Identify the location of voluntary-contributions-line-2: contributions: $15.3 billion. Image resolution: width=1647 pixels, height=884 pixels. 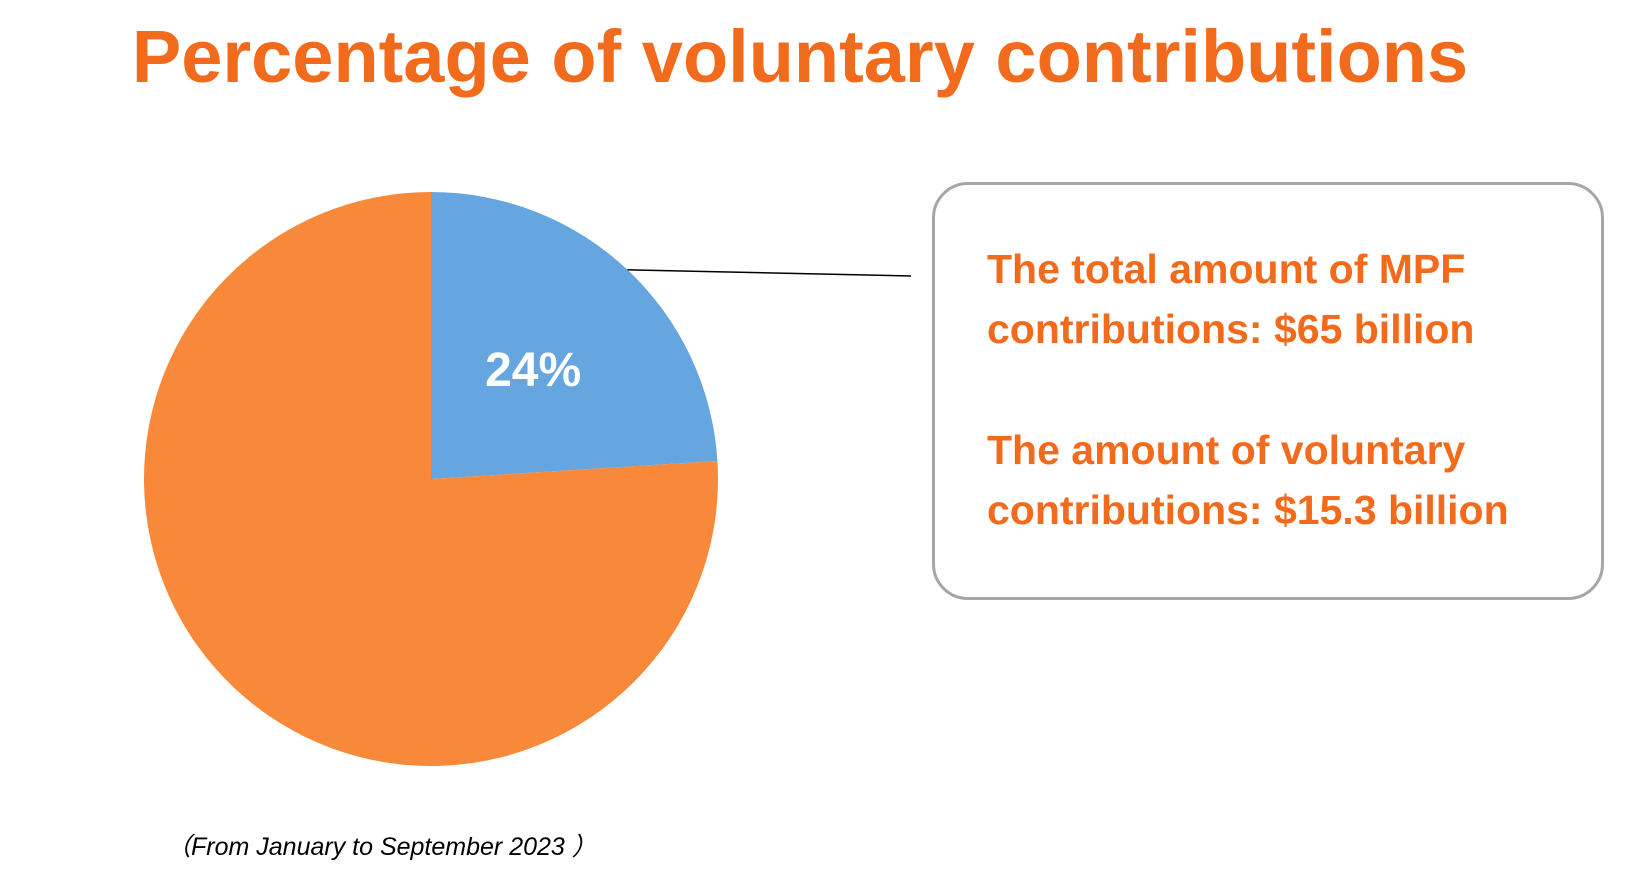
(1248, 510).